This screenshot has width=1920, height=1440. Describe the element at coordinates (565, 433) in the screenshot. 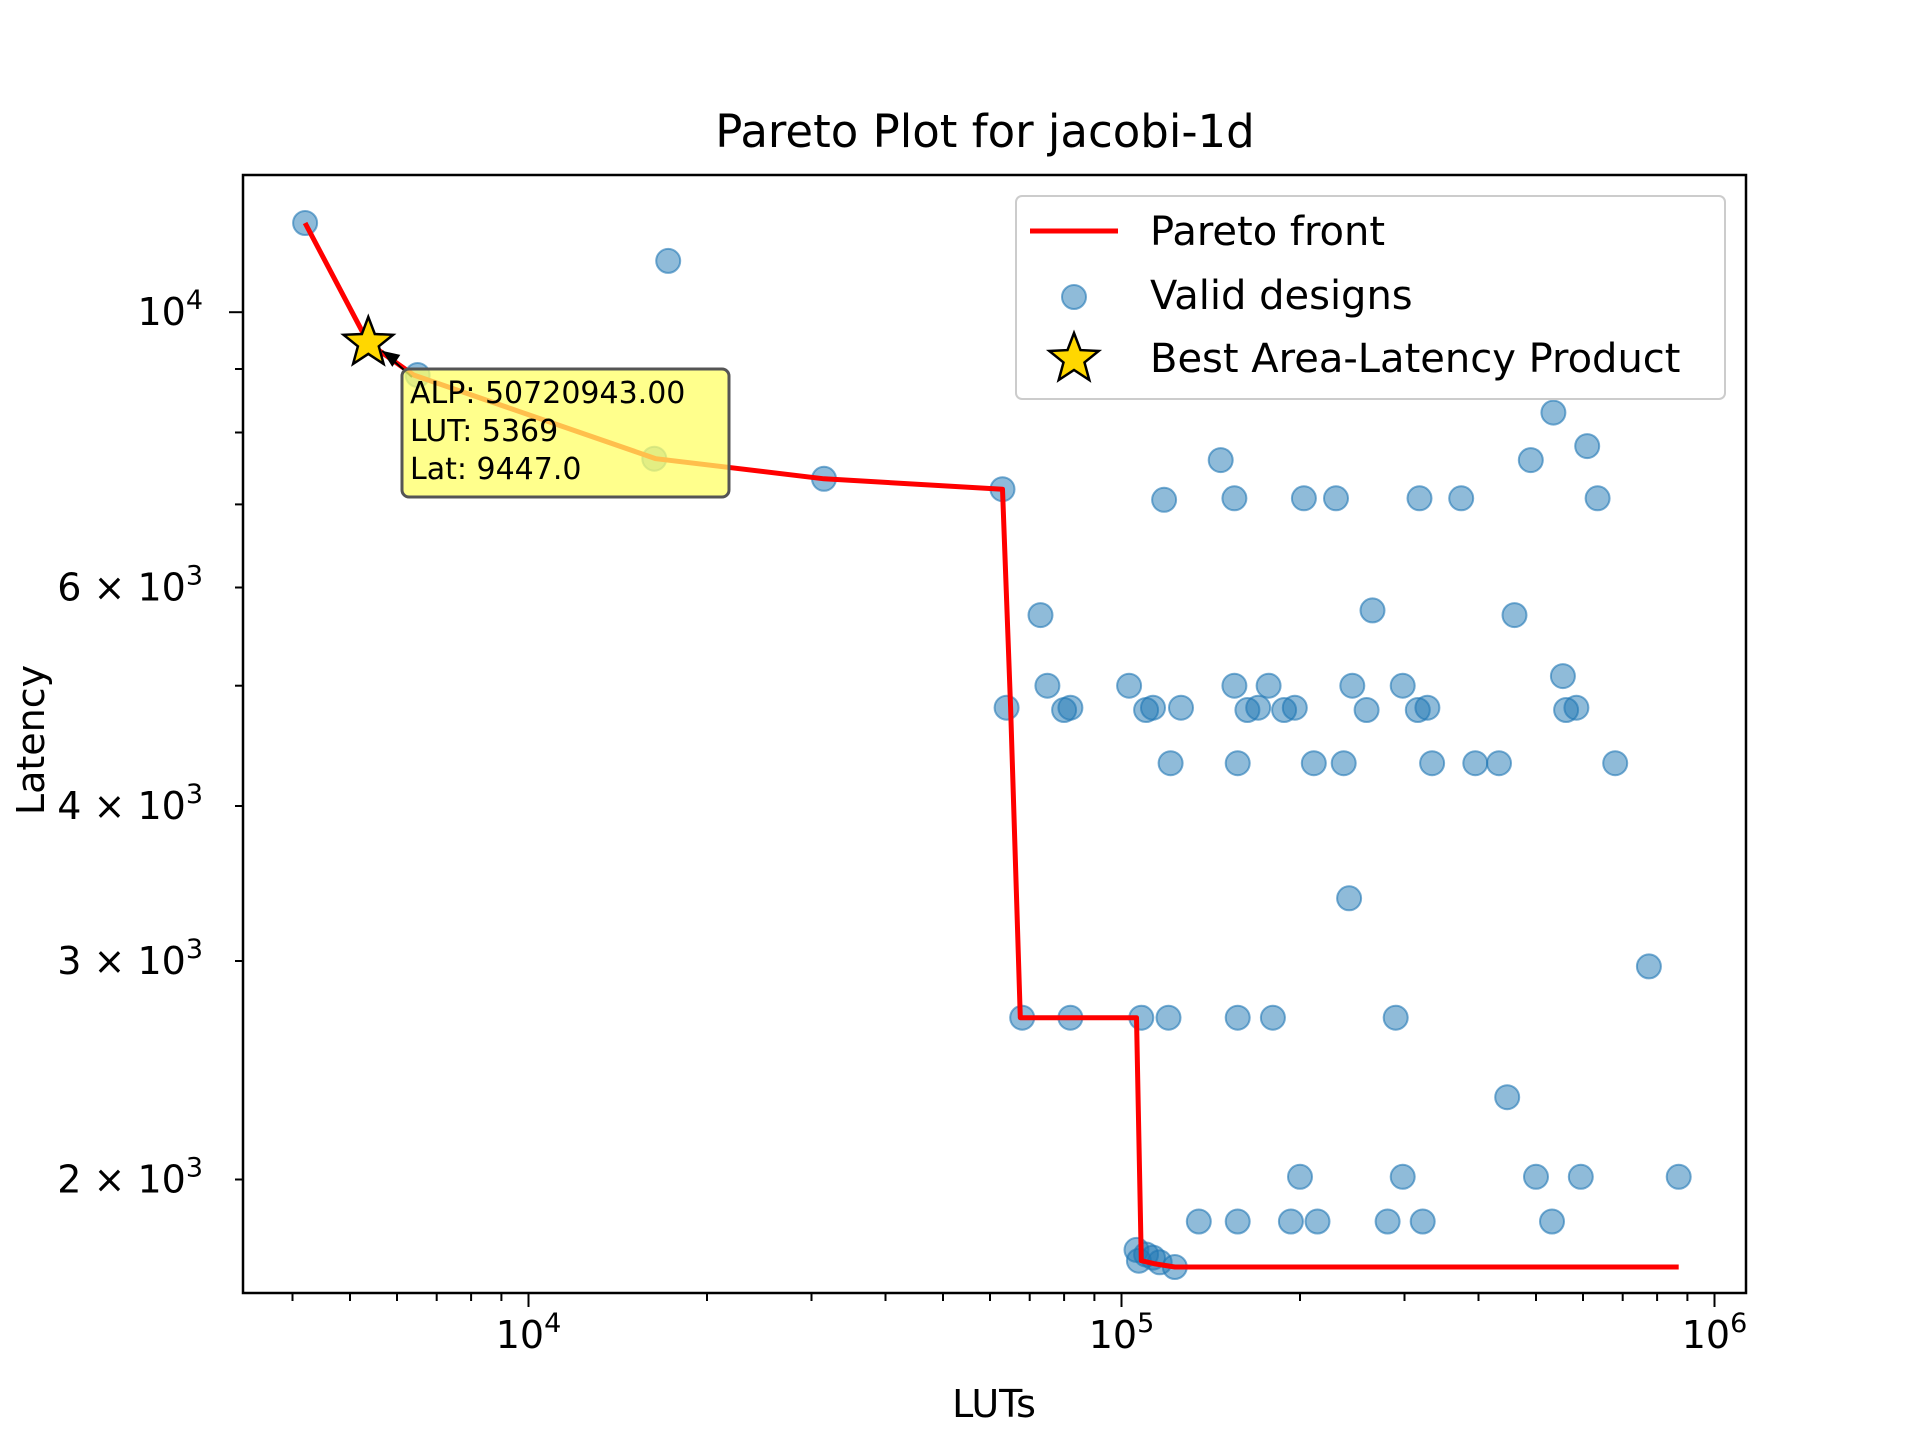

I see `annotation-box` at that location.